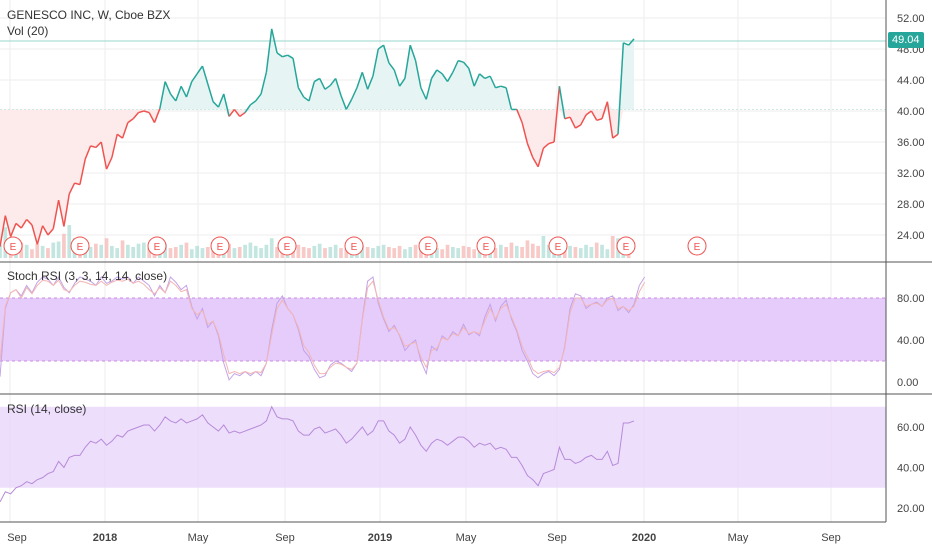 Image resolution: width=932 pixels, height=555 pixels. What do you see at coordinates (380, 538) in the screenshot?
I see `time-axis-tick-label: 2019` at bounding box center [380, 538].